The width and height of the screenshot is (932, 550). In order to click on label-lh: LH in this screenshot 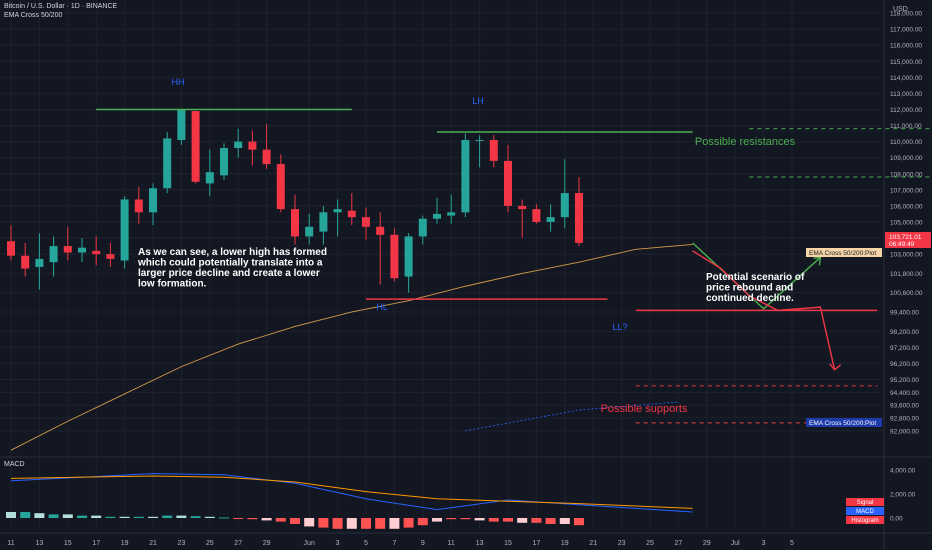, I will do `click(478, 101)`.